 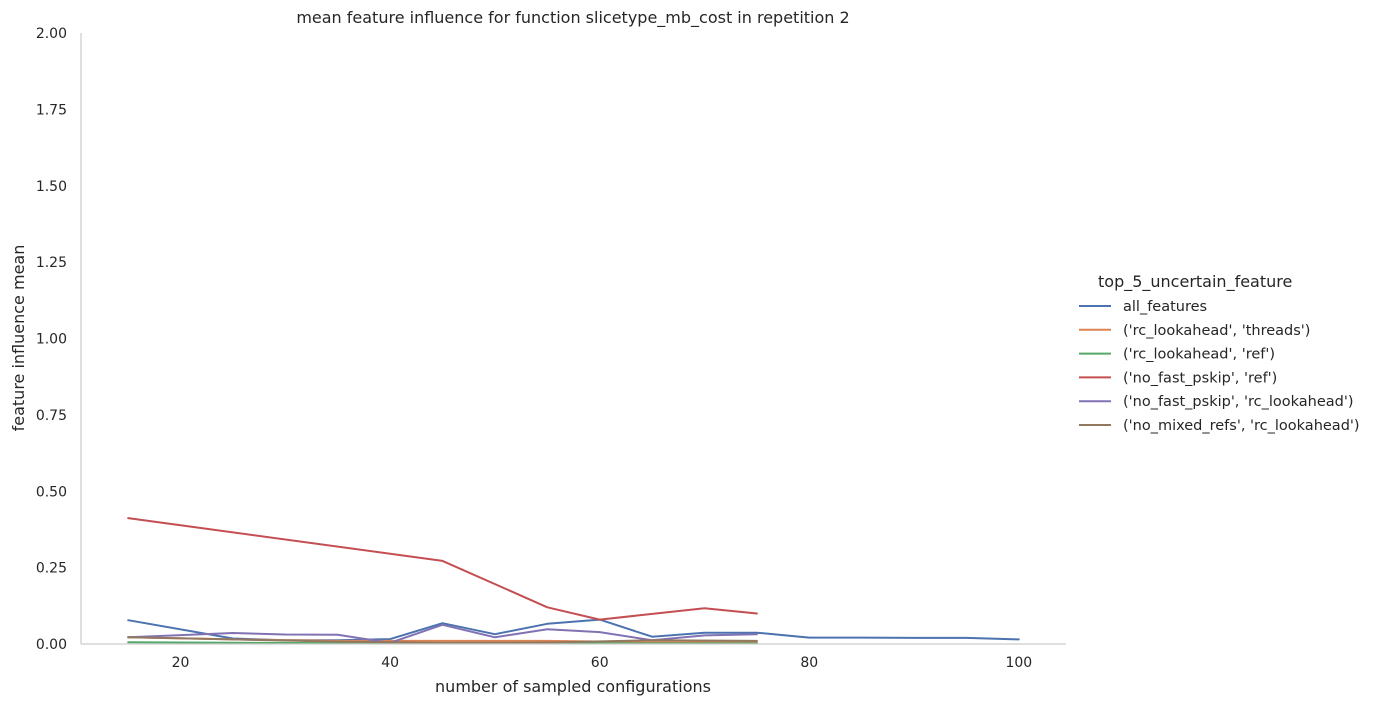 I want to click on x-axis-label: number of sampled configurations, so click(x=573, y=686).